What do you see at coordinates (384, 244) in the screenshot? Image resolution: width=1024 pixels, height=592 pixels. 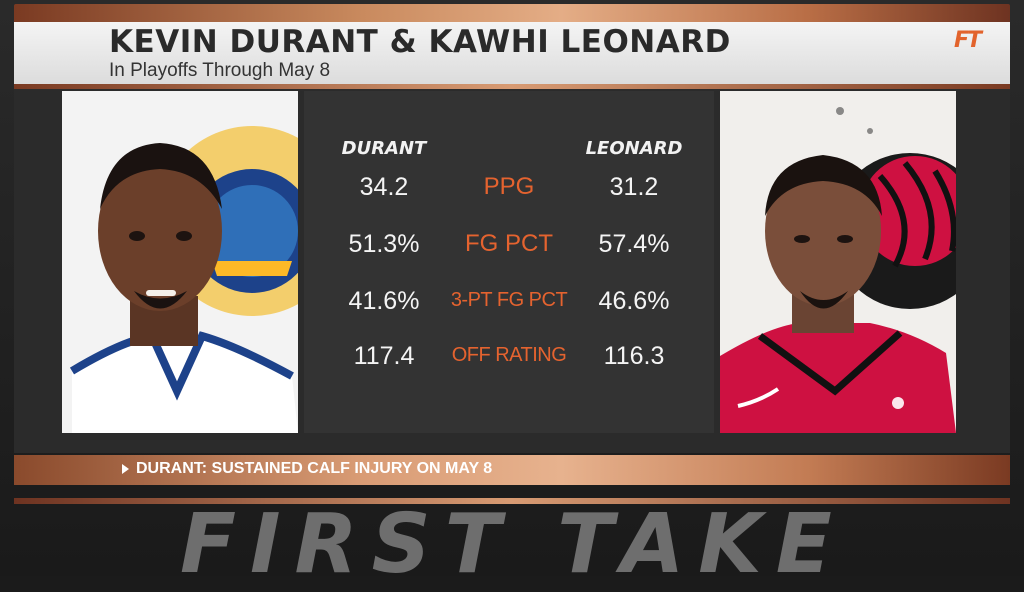 I see `stat-left-value: 51.3%` at bounding box center [384, 244].